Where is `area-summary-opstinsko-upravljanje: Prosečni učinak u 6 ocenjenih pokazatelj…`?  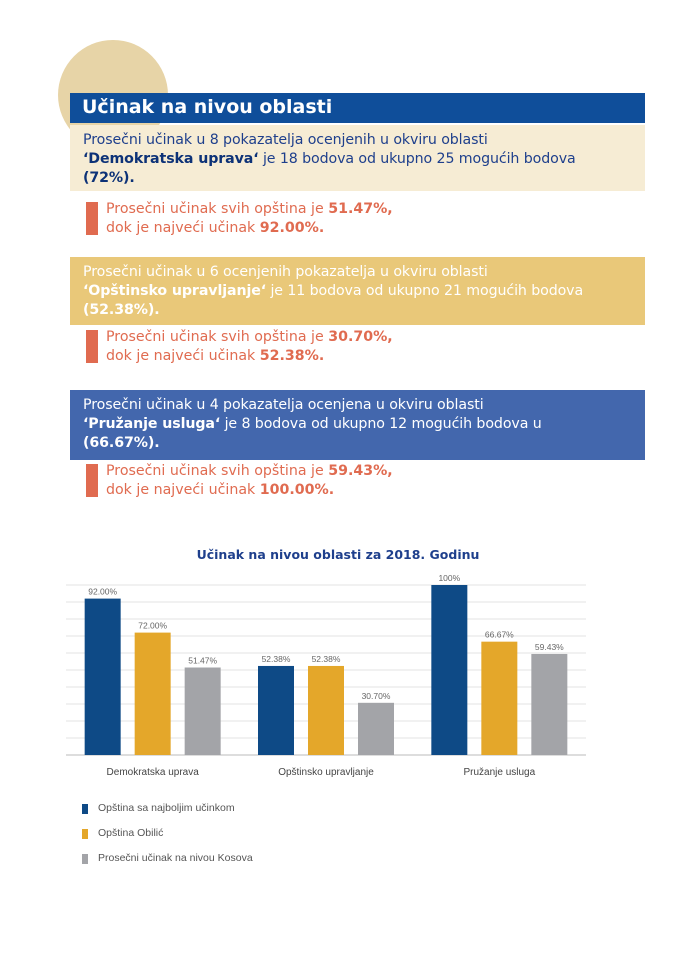
area-summary-opstinsko-upravljanje: Prosečni učinak u 6 ocenjenih pokazatelj… is located at coordinates (357, 291).